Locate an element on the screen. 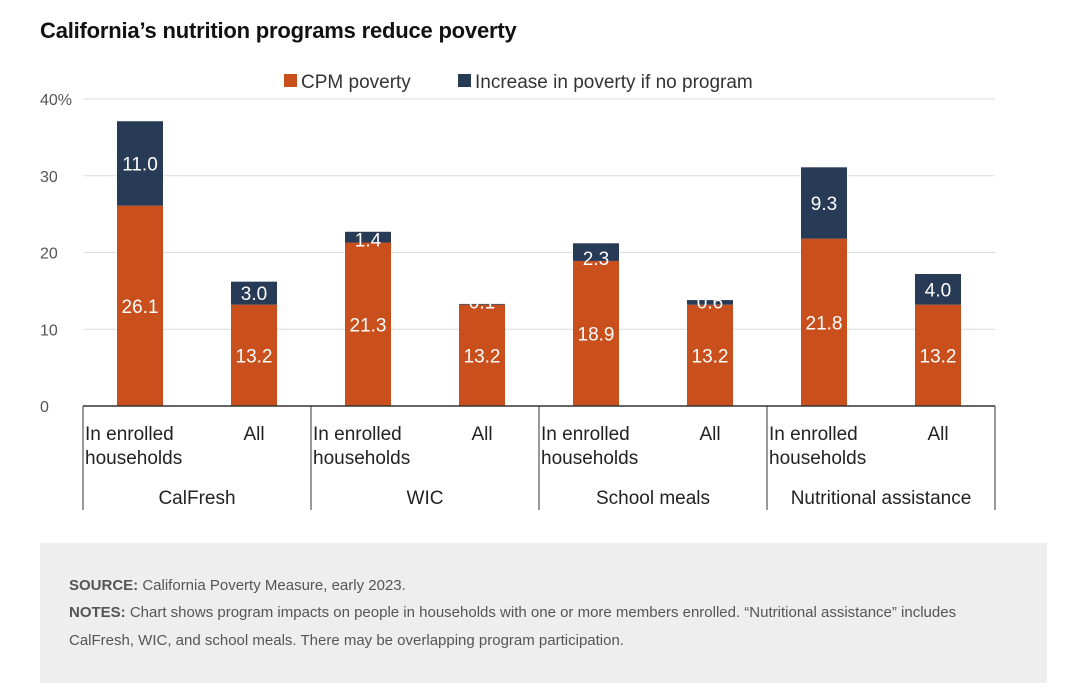 The height and width of the screenshot is (696, 1073). data-label-increase-5: 0.6 is located at coordinates (710, 303).